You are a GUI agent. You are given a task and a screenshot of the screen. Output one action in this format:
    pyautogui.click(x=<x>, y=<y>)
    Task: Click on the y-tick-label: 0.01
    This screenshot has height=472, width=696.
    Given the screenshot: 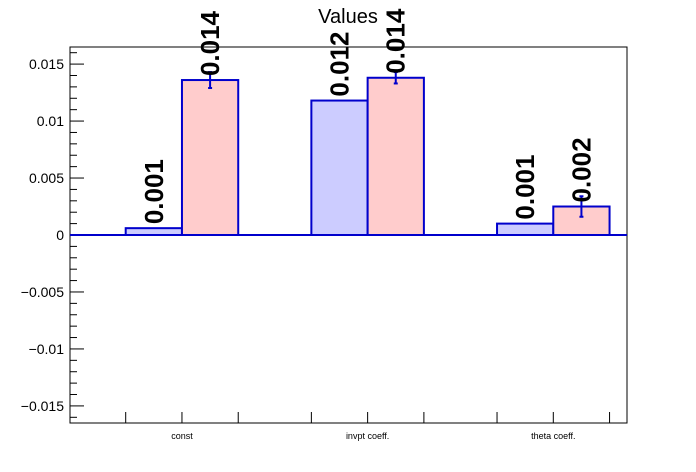 What is the action you would take?
    pyautogui.click(x=50, y=121)
    